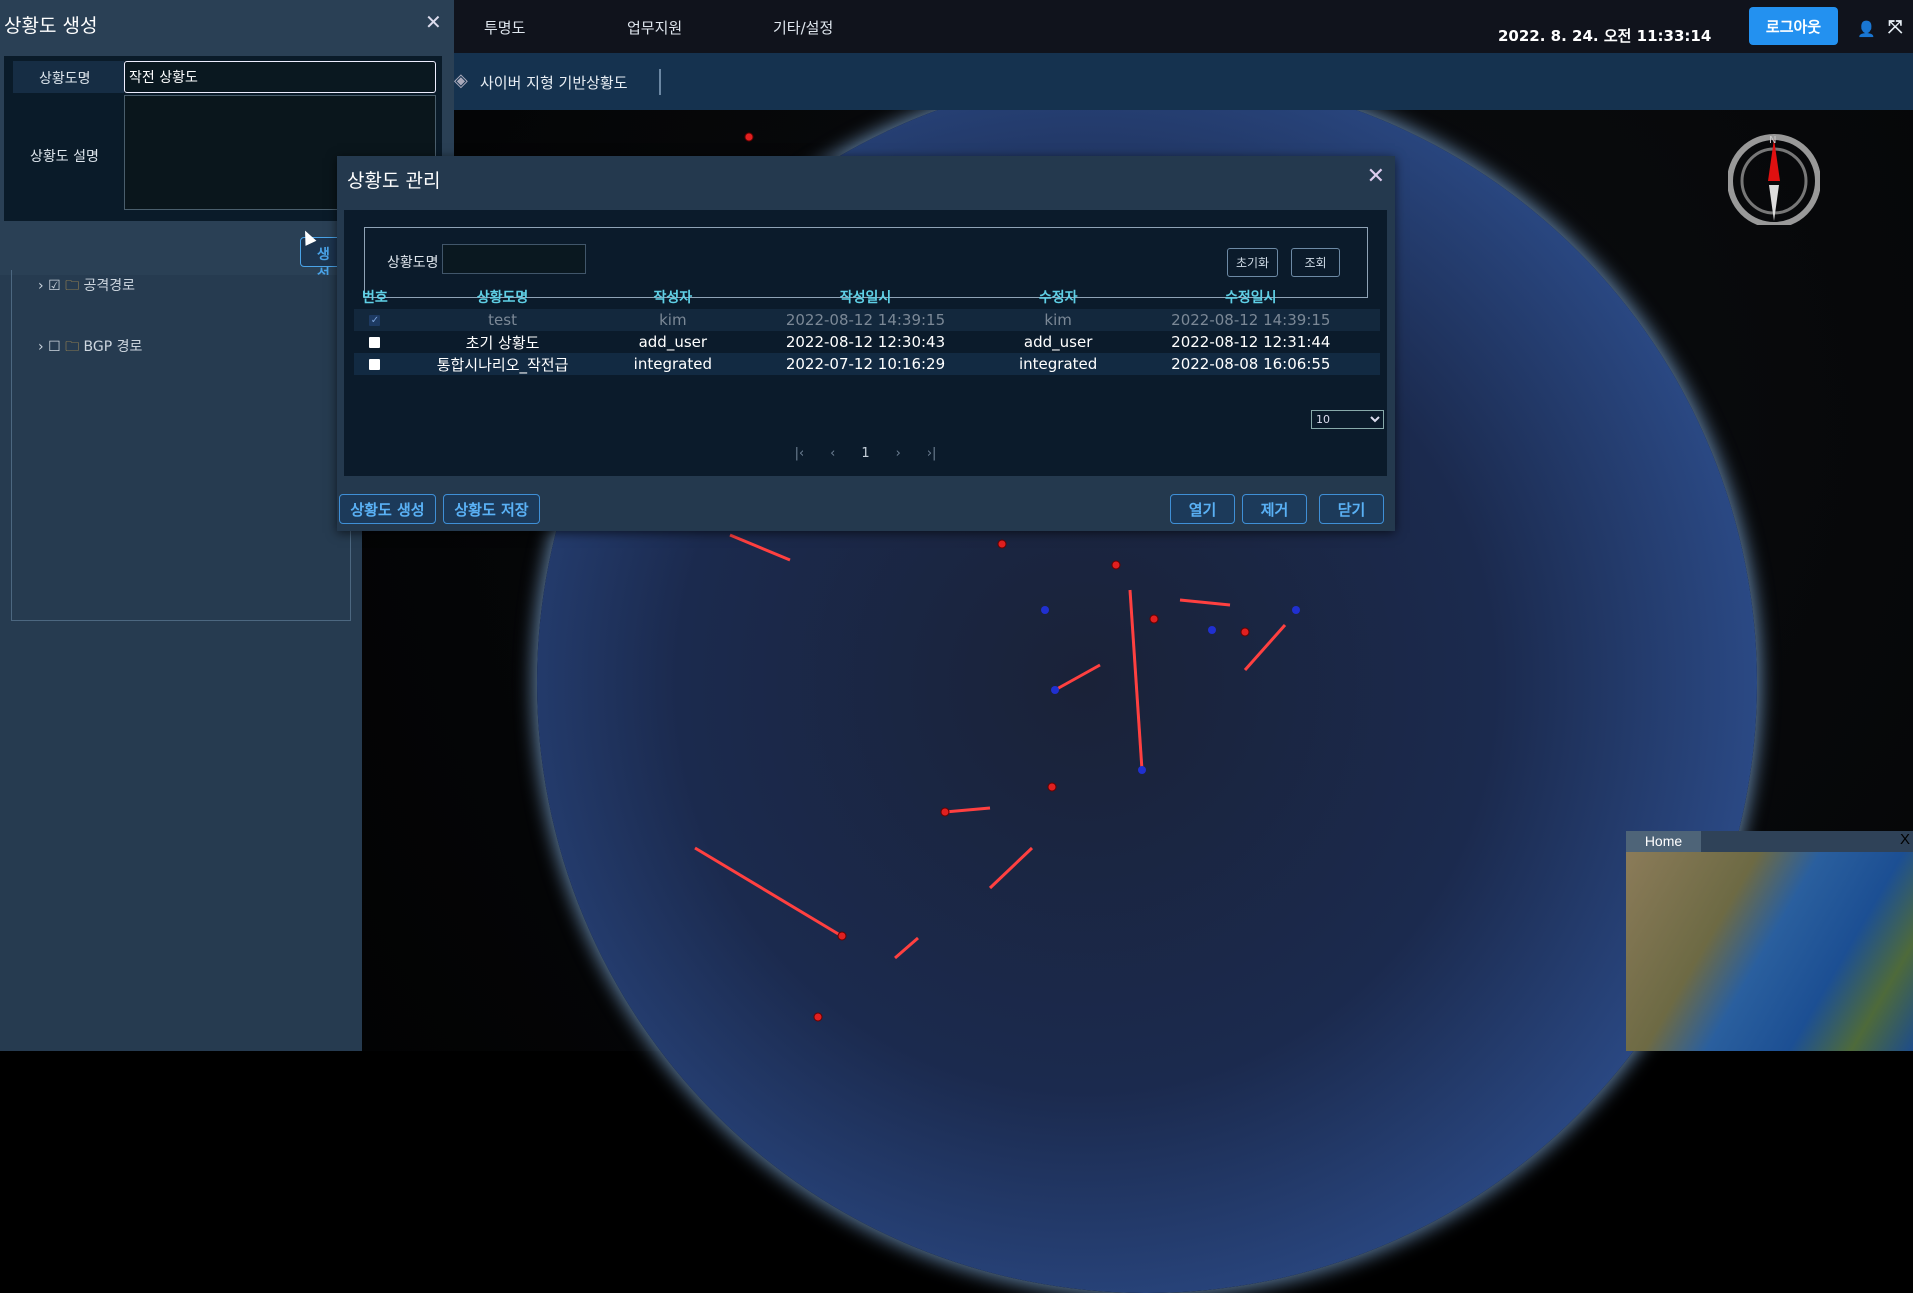 The height and width of the screenshot is (1293, 1913). What do you see at coordinates (65, 79) in the screenshot?
I see `name-label: 상황도명` at bounding box center [65, 79].